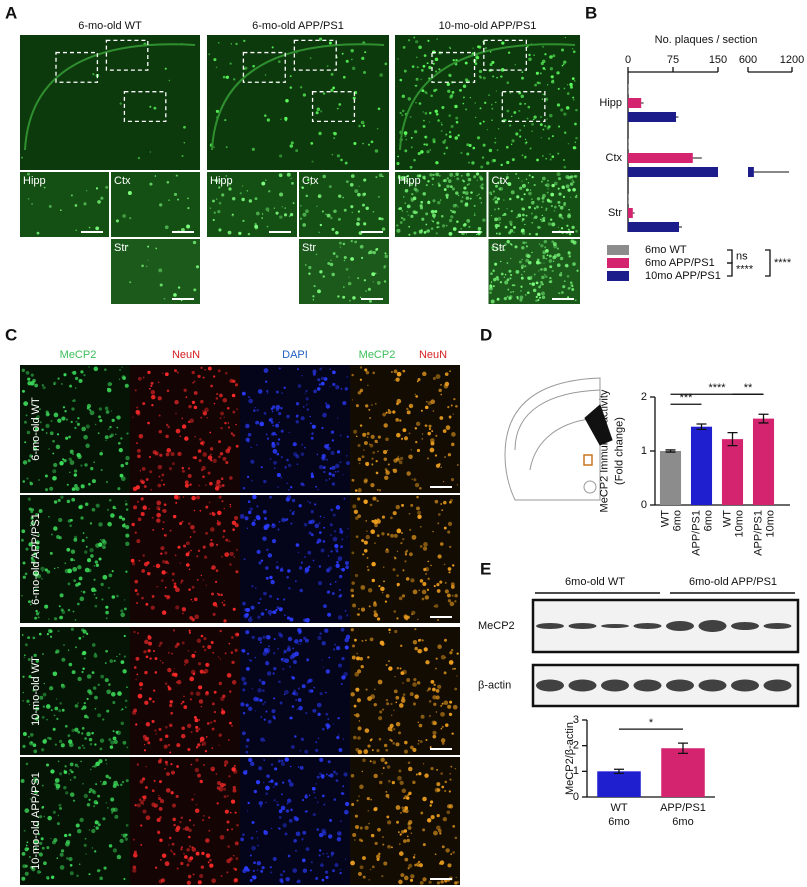  I want to click on error-bar, so click(619, 771).